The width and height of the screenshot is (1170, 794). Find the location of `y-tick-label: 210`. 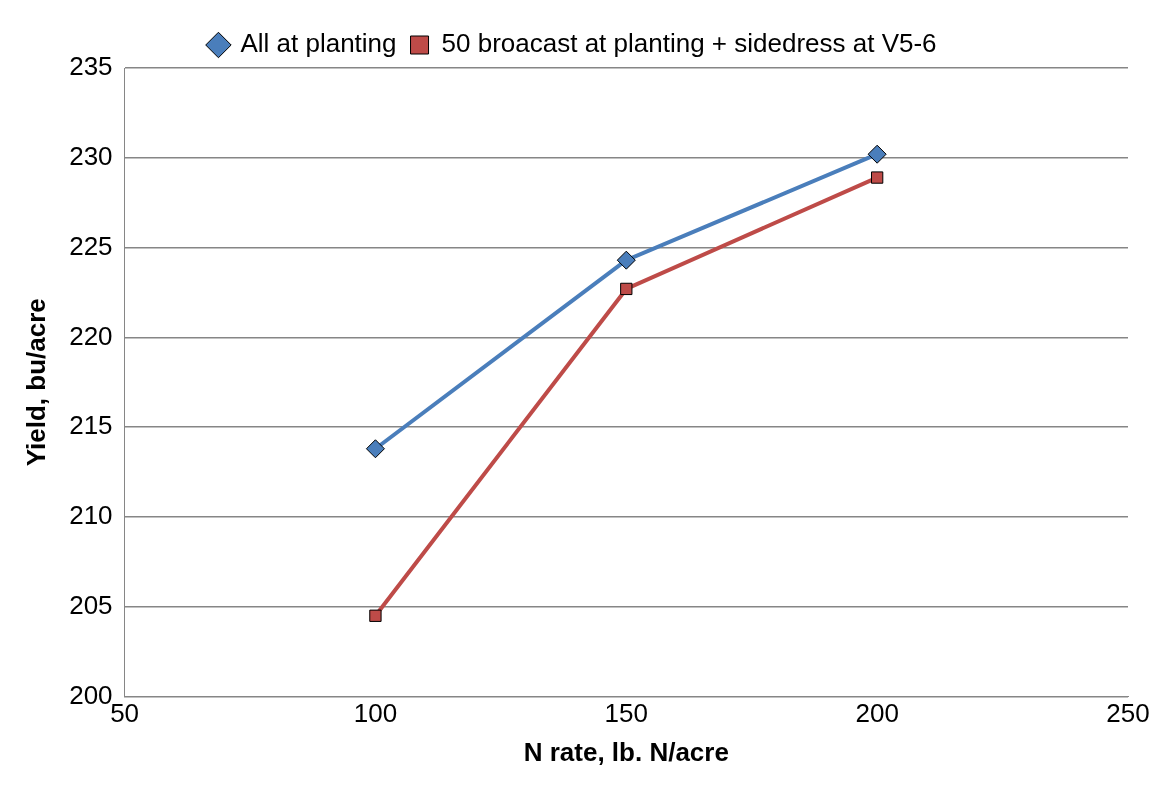

y-tick-label: 210 is located at coordinates (91, 515).